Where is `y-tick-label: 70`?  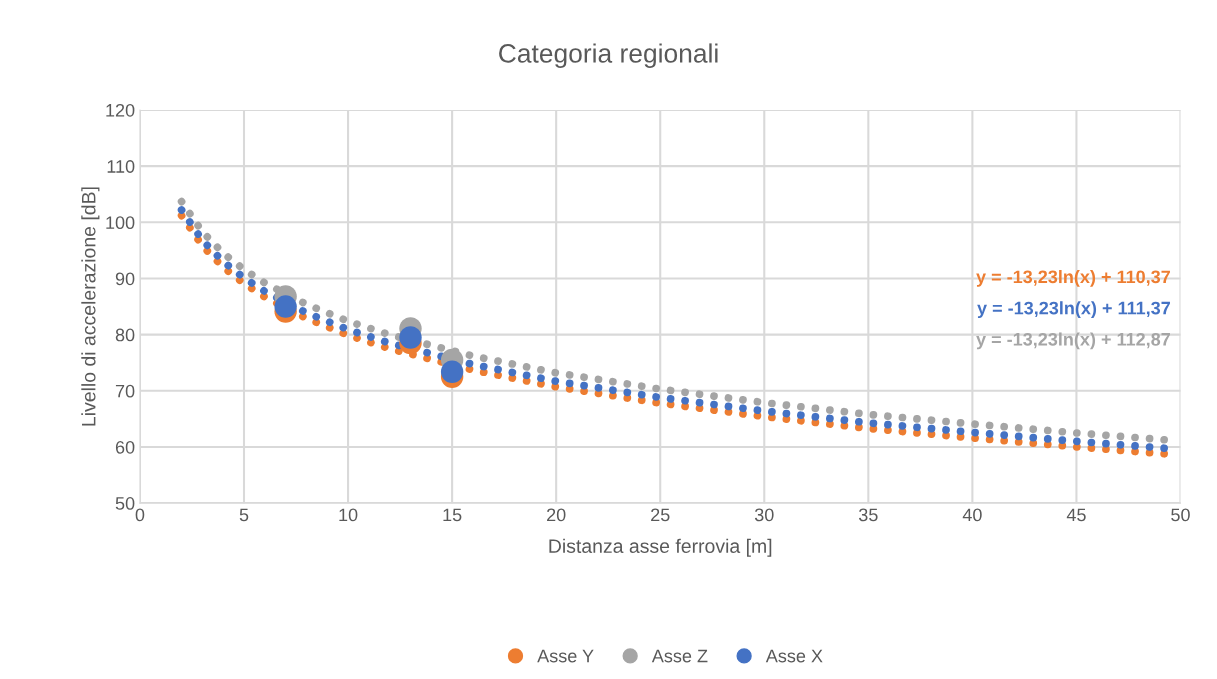
y-tick-label: 70 is located at coordinates (125, 391).